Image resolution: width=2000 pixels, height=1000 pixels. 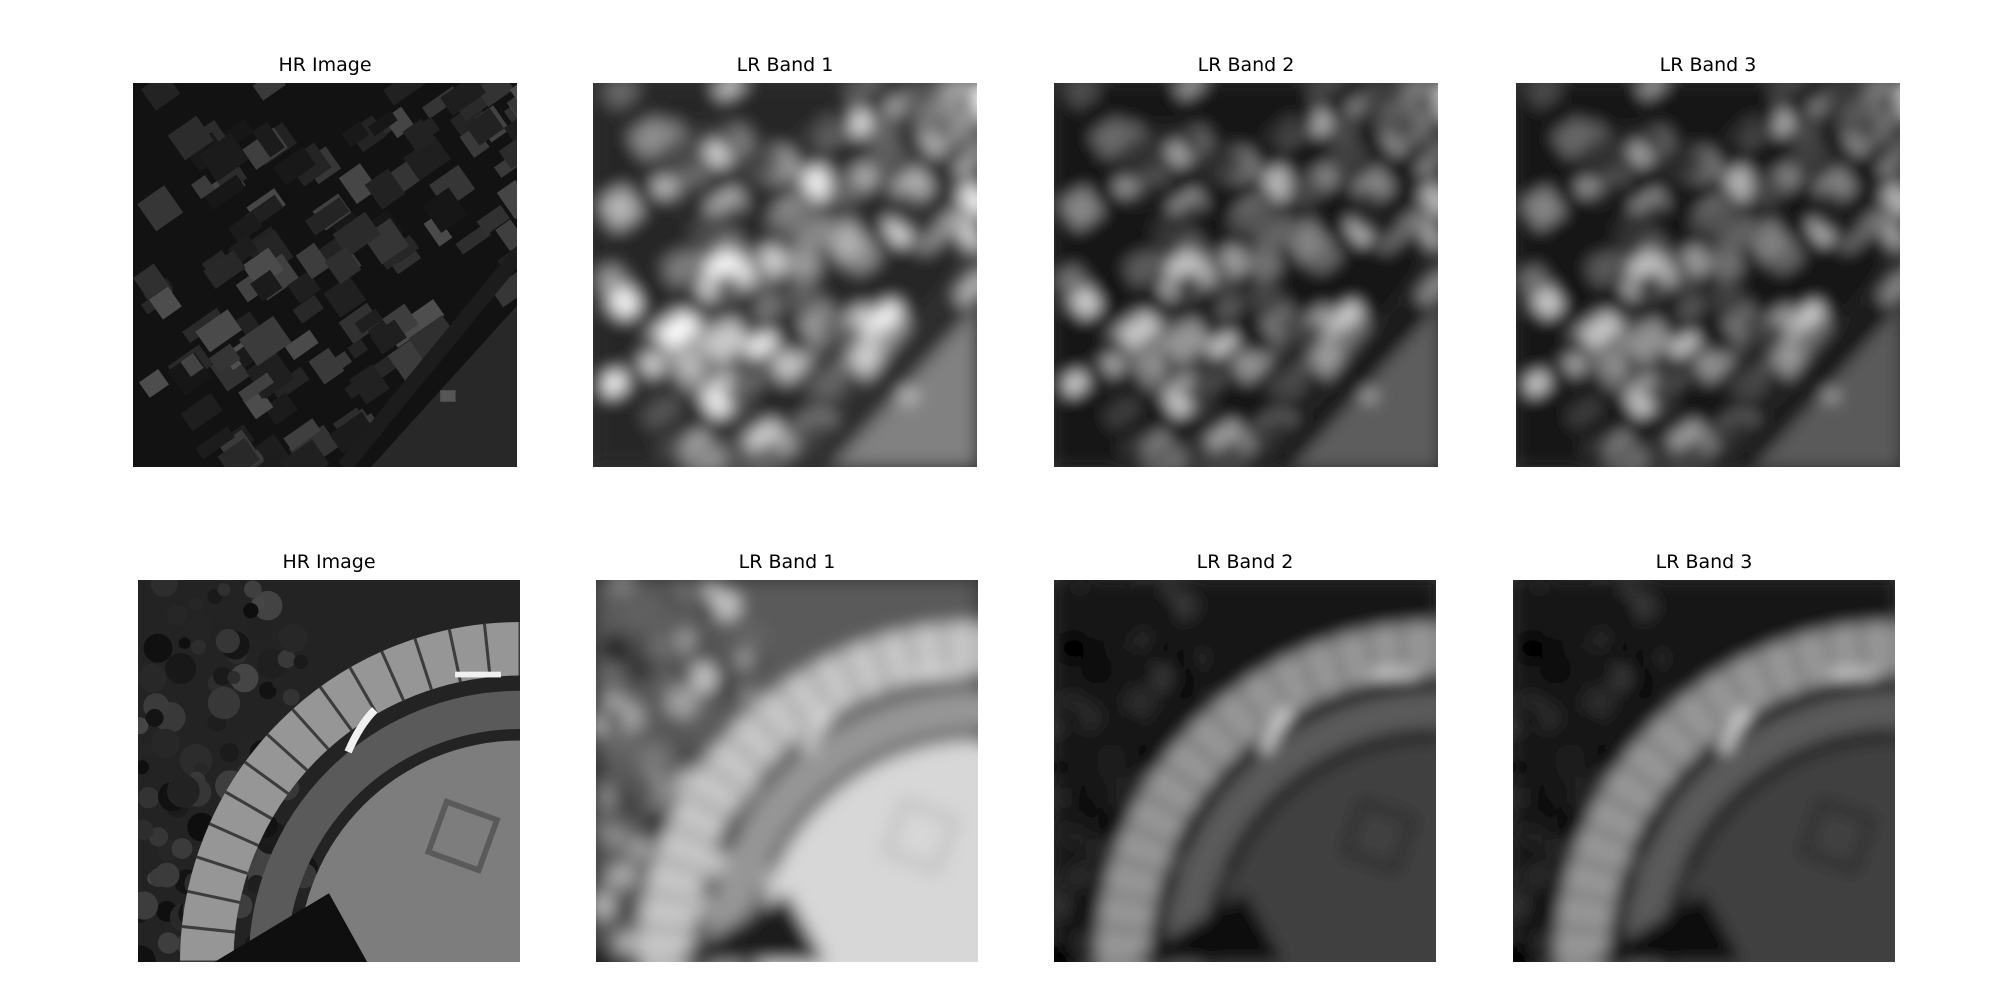 I want to click on urban-lr1-raster, so click(x=785, y=275).